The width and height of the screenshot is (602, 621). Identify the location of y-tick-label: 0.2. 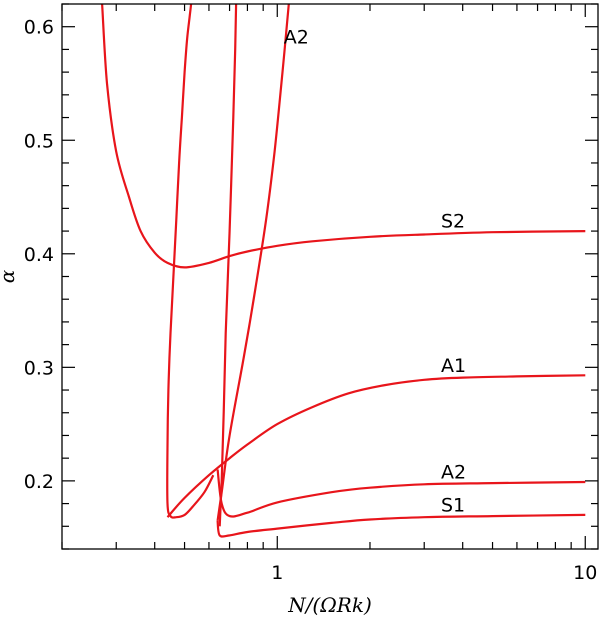
(39, 482).